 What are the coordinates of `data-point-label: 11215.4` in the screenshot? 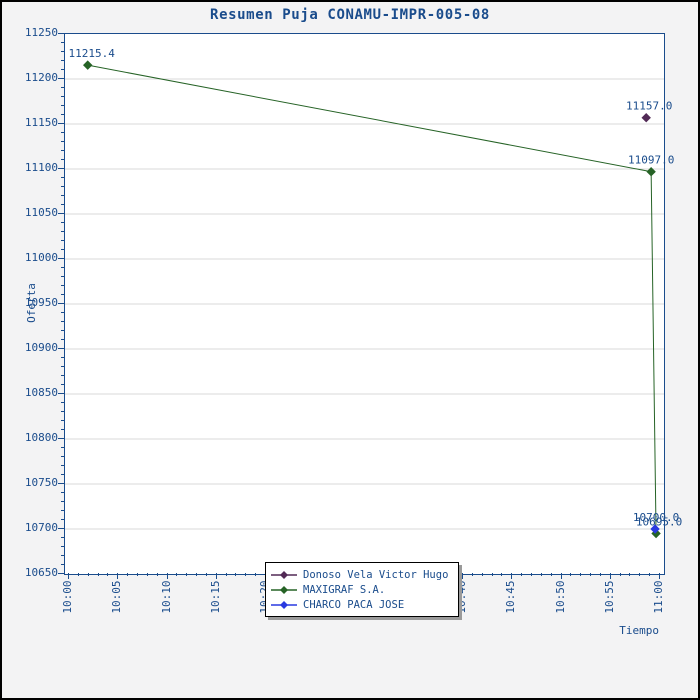 It's located at (92, 53).